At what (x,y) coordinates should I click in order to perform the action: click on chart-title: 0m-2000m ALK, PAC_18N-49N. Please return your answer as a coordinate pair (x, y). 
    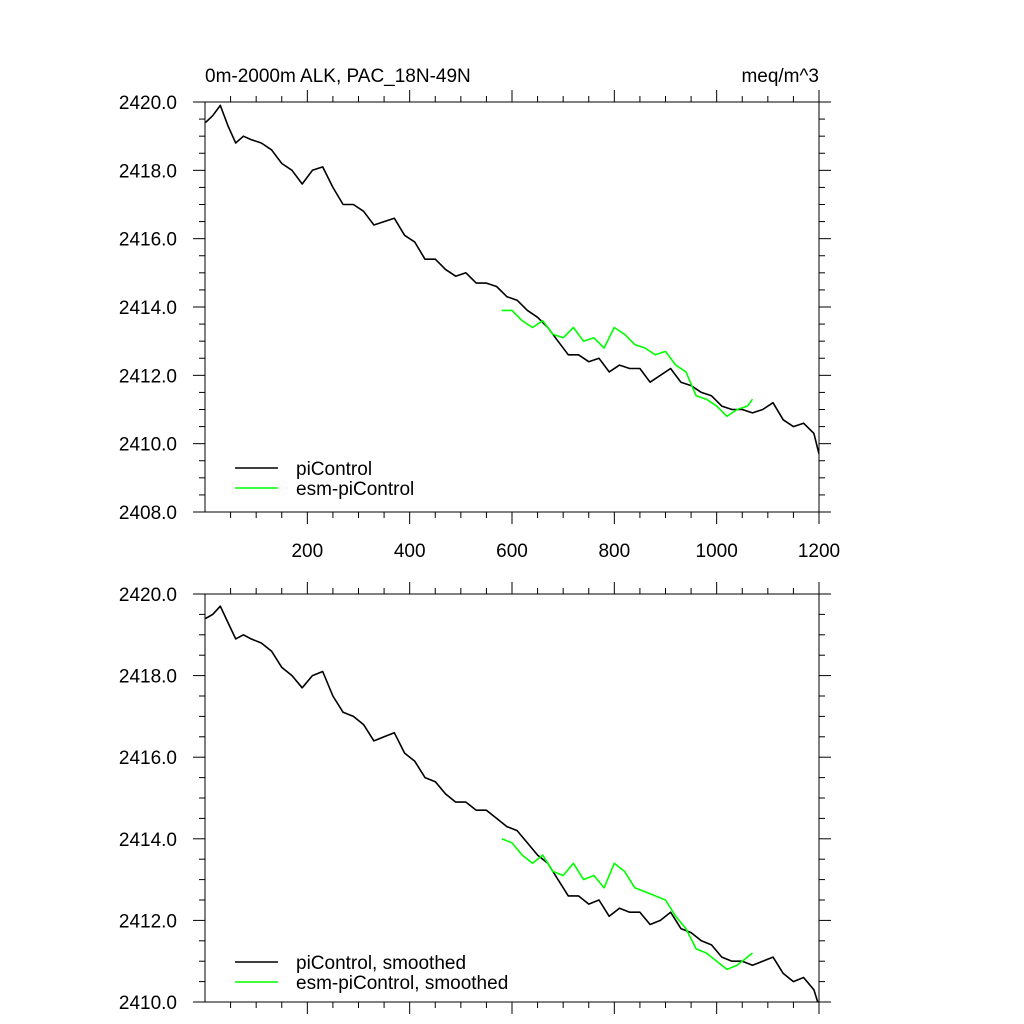
    Looking at the image, I should click on (338, 76).